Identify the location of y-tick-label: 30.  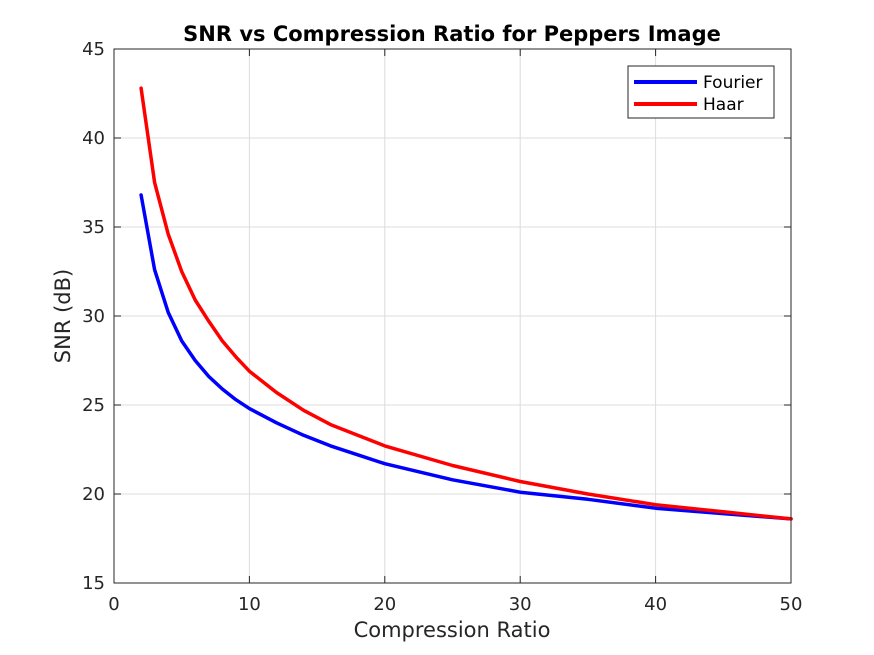
(93, 316).